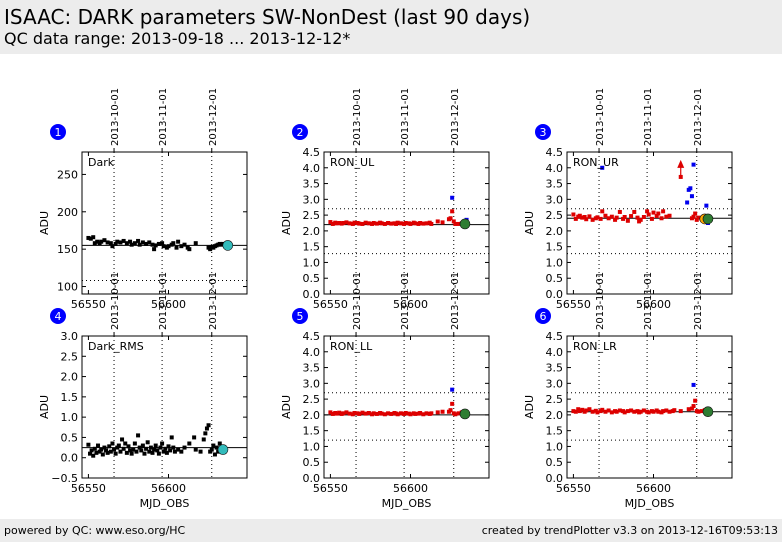 The height and width of the screenshot is (542, 782). What do you see at coordinates (58, 316) in the screenshot?
I see `panel-badge-number: 4` at bounding box center [58, 316].